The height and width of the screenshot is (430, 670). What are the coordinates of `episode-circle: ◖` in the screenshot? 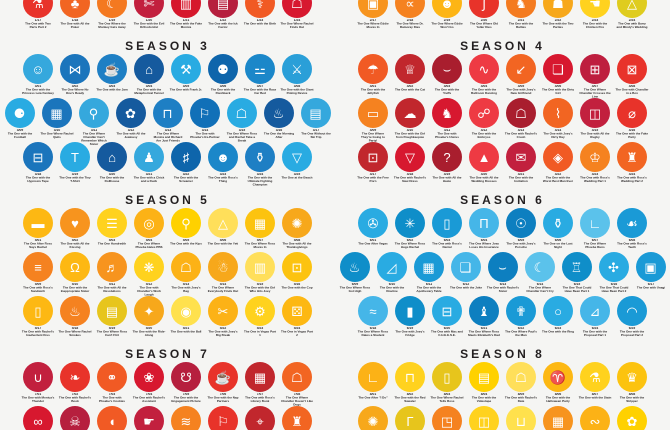 It's located at (112, 418).